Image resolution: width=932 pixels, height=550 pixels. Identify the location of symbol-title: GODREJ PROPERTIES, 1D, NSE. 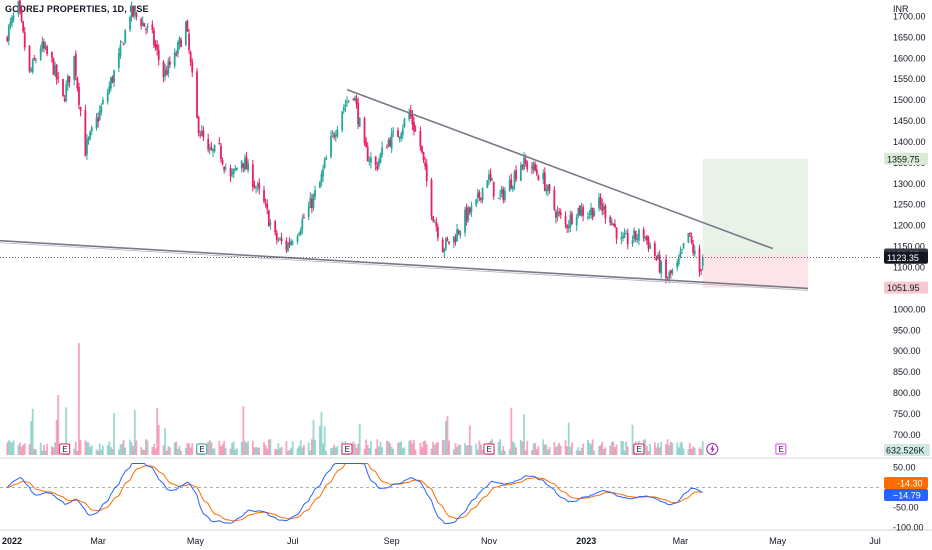
(77, 9).